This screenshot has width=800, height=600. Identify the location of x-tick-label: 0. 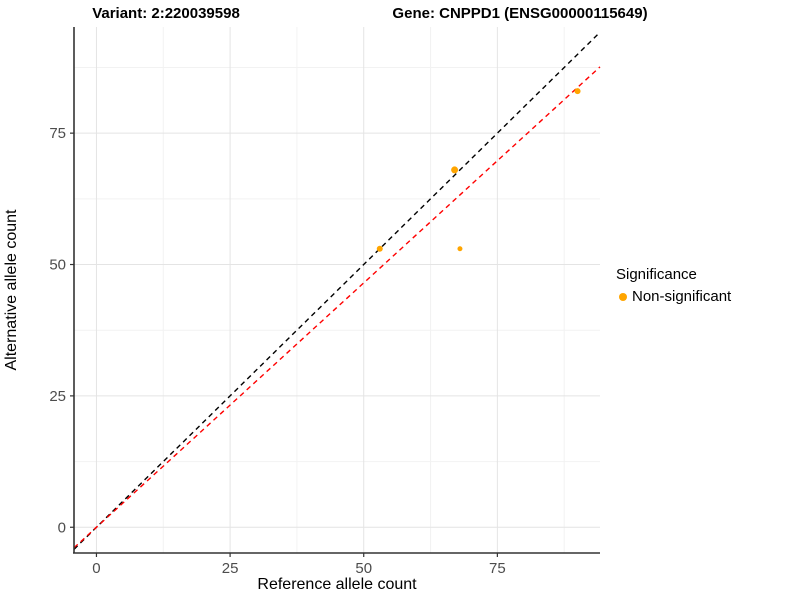
(96, 568).